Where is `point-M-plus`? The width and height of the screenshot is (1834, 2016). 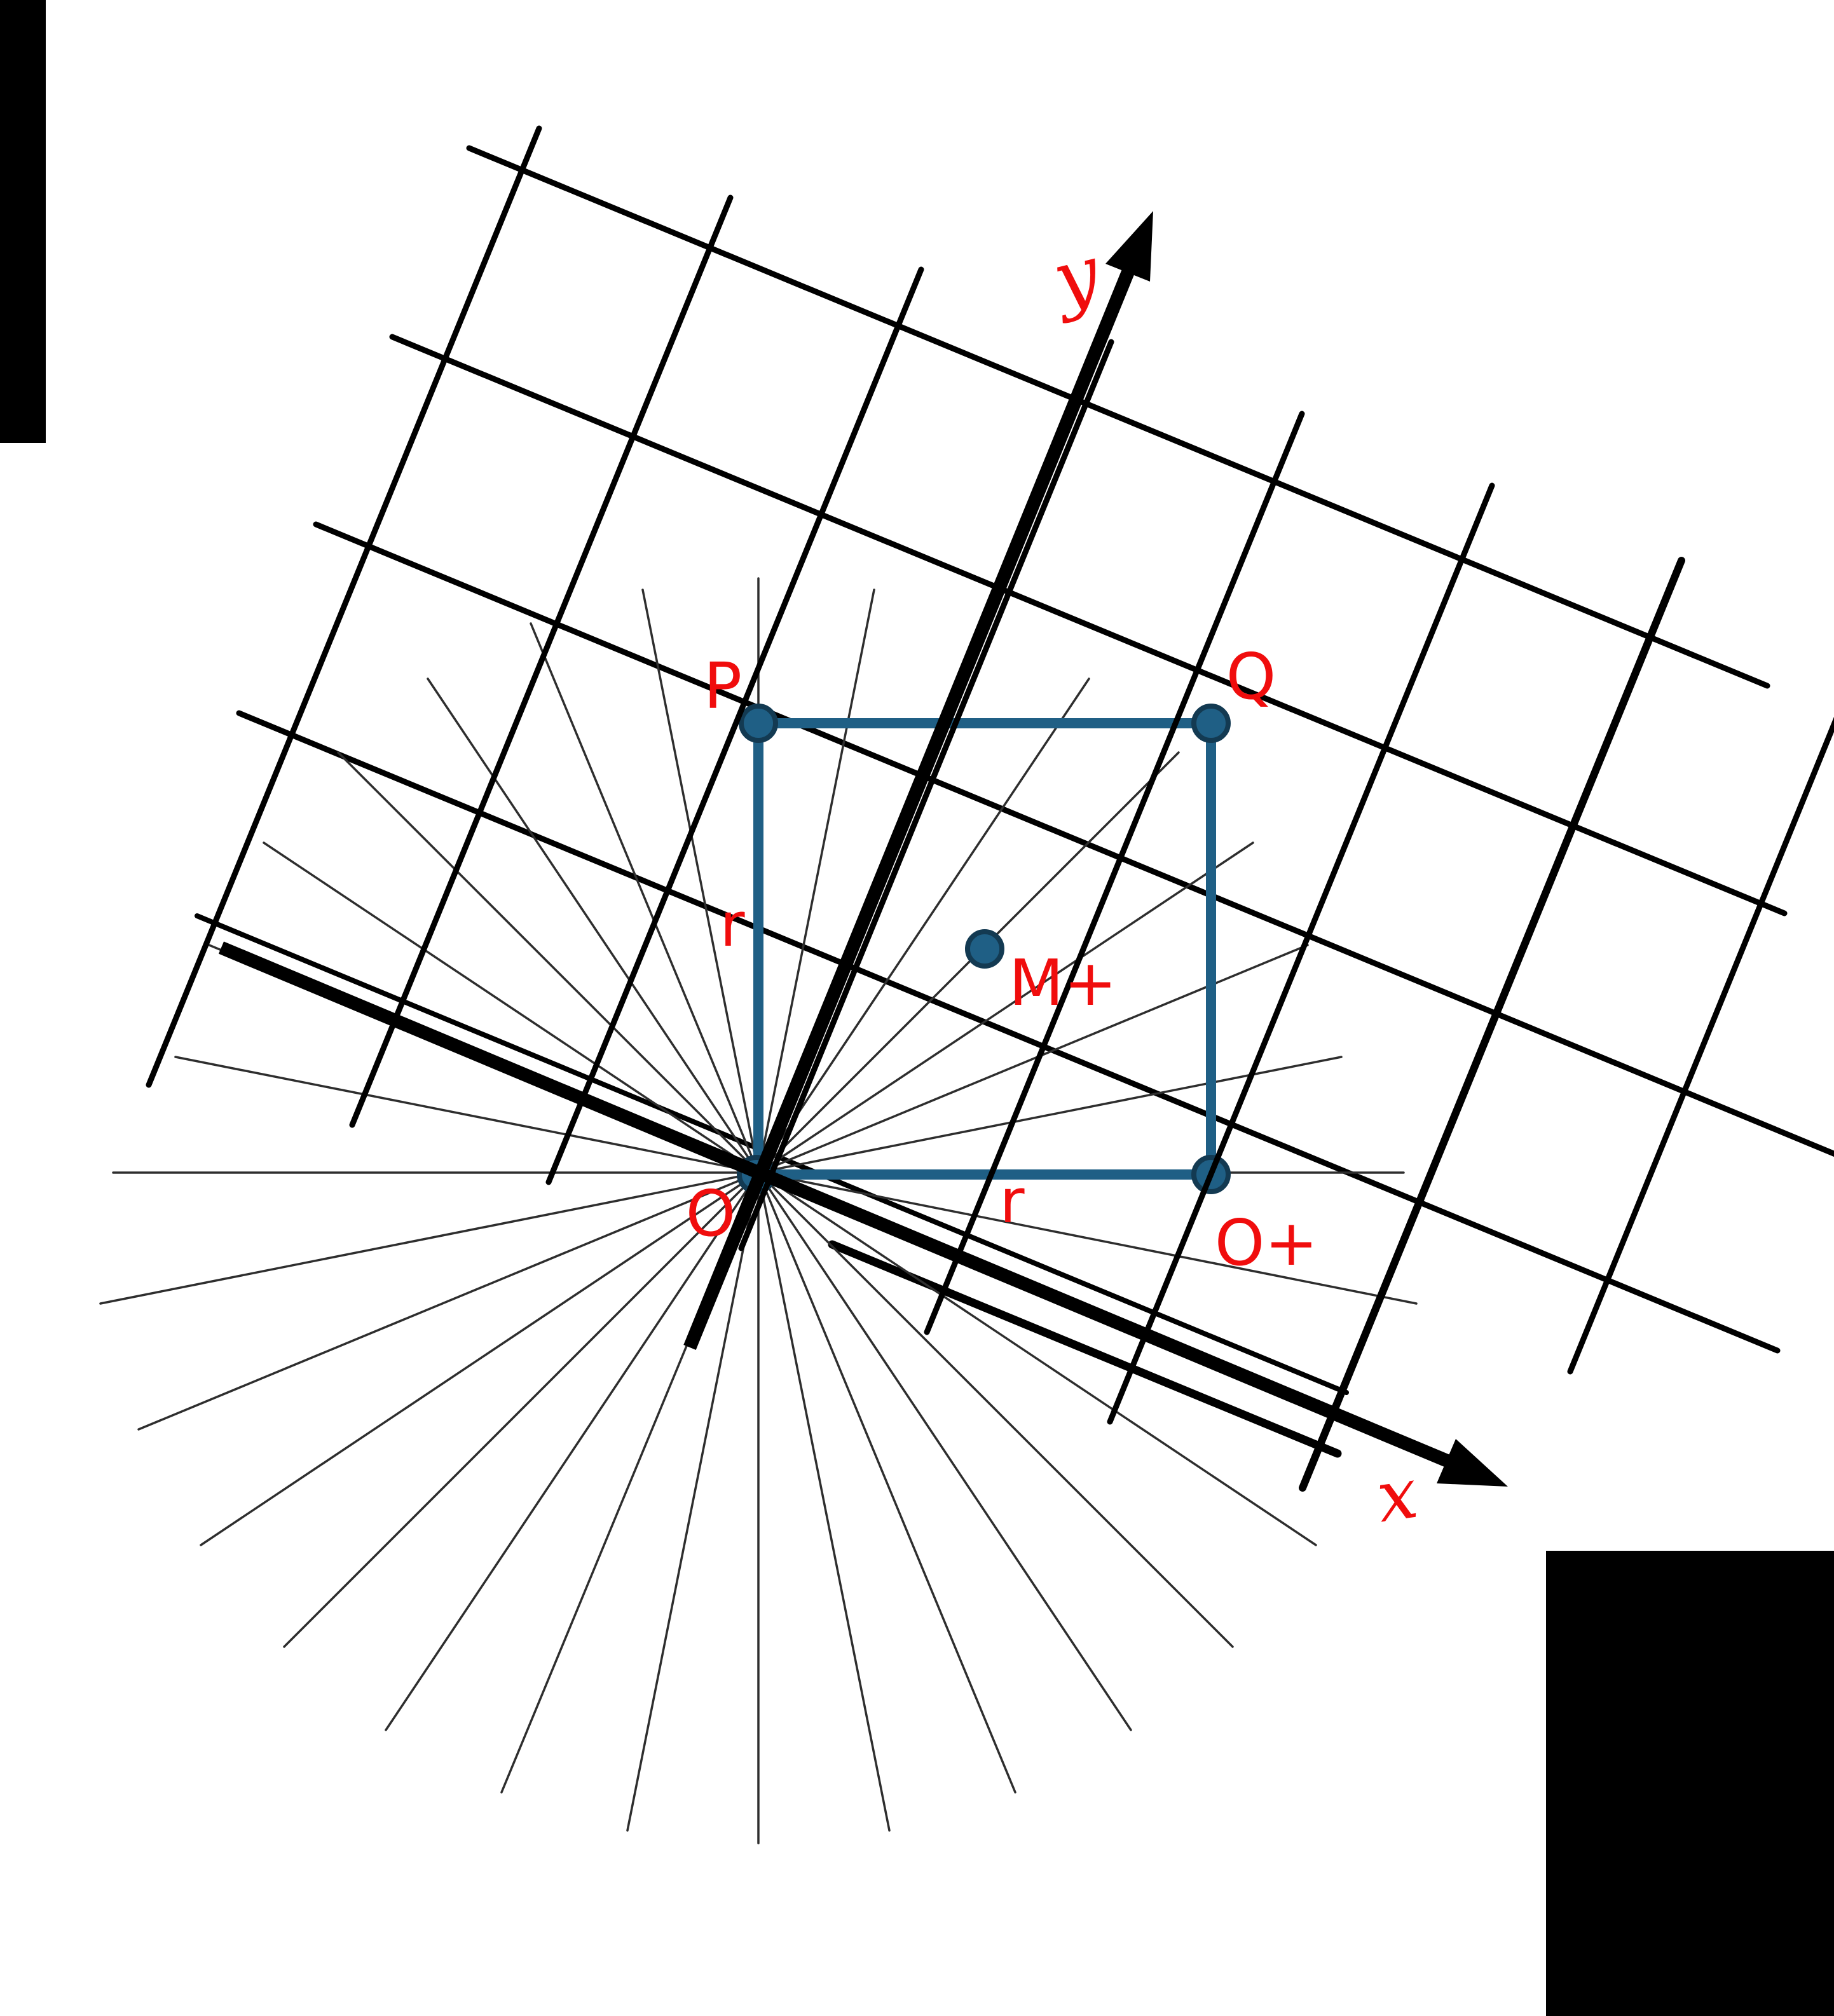
point-M-plus is located at coordinates (985, 949).